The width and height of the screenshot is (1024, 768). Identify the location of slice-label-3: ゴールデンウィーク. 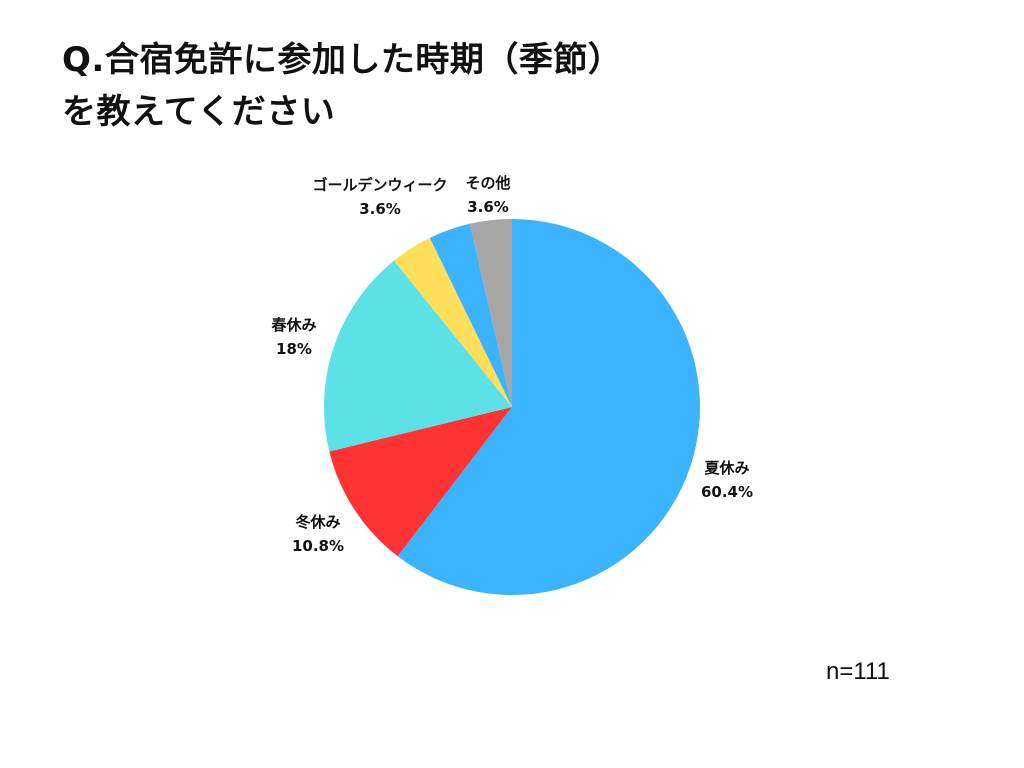
(379, 185).